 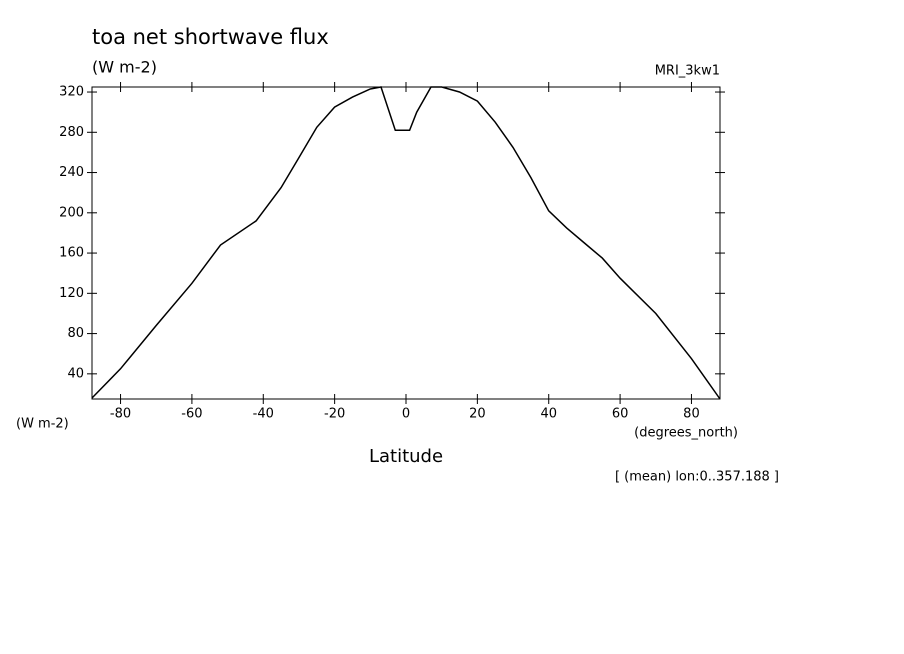 What do you see at coordinates (263, 414) in the screenshot?
I see `x-tick-label: -40` at bounding box center [263, 414].